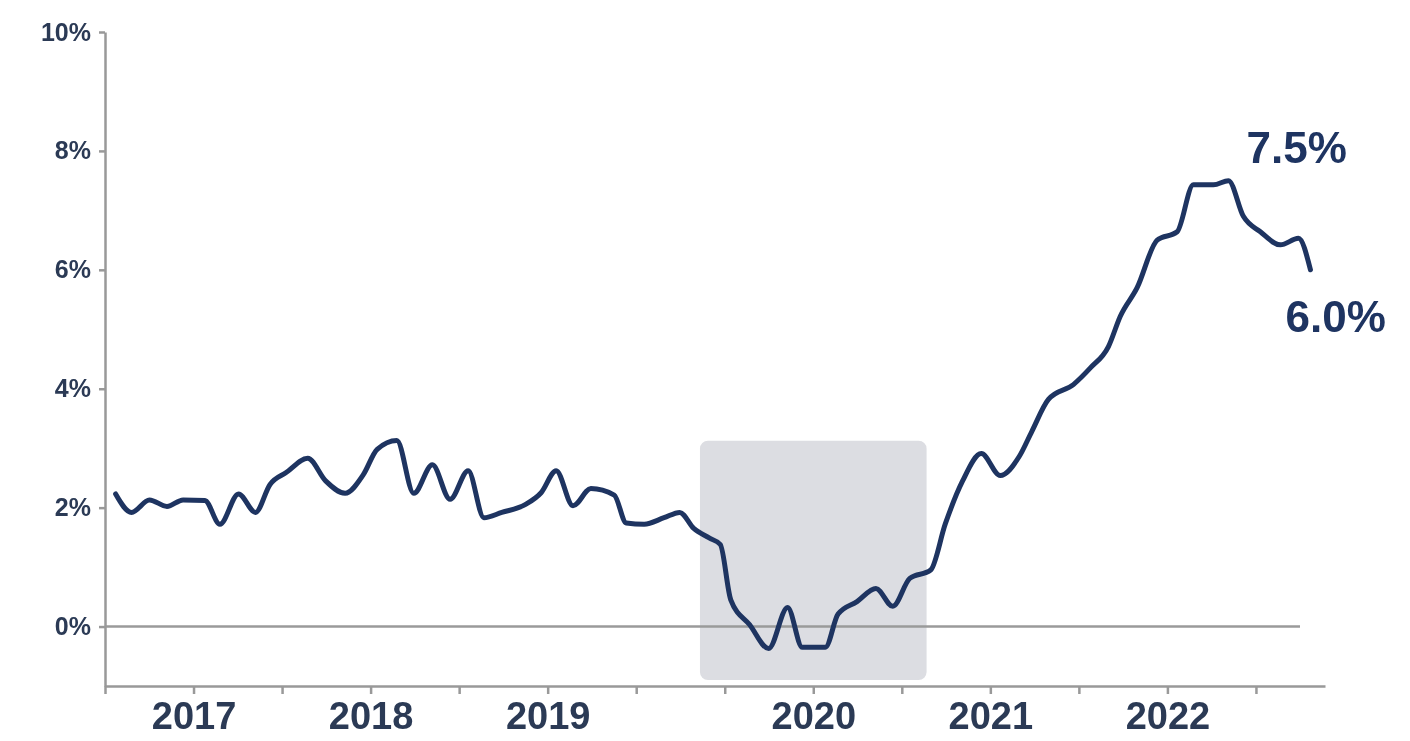 The width and height of the screenshot is (1410, 741). What do you see at coordinates (72, 388) in the screenshot?
I see `y-tick-label: 4%` at bounding box center [72, 388].